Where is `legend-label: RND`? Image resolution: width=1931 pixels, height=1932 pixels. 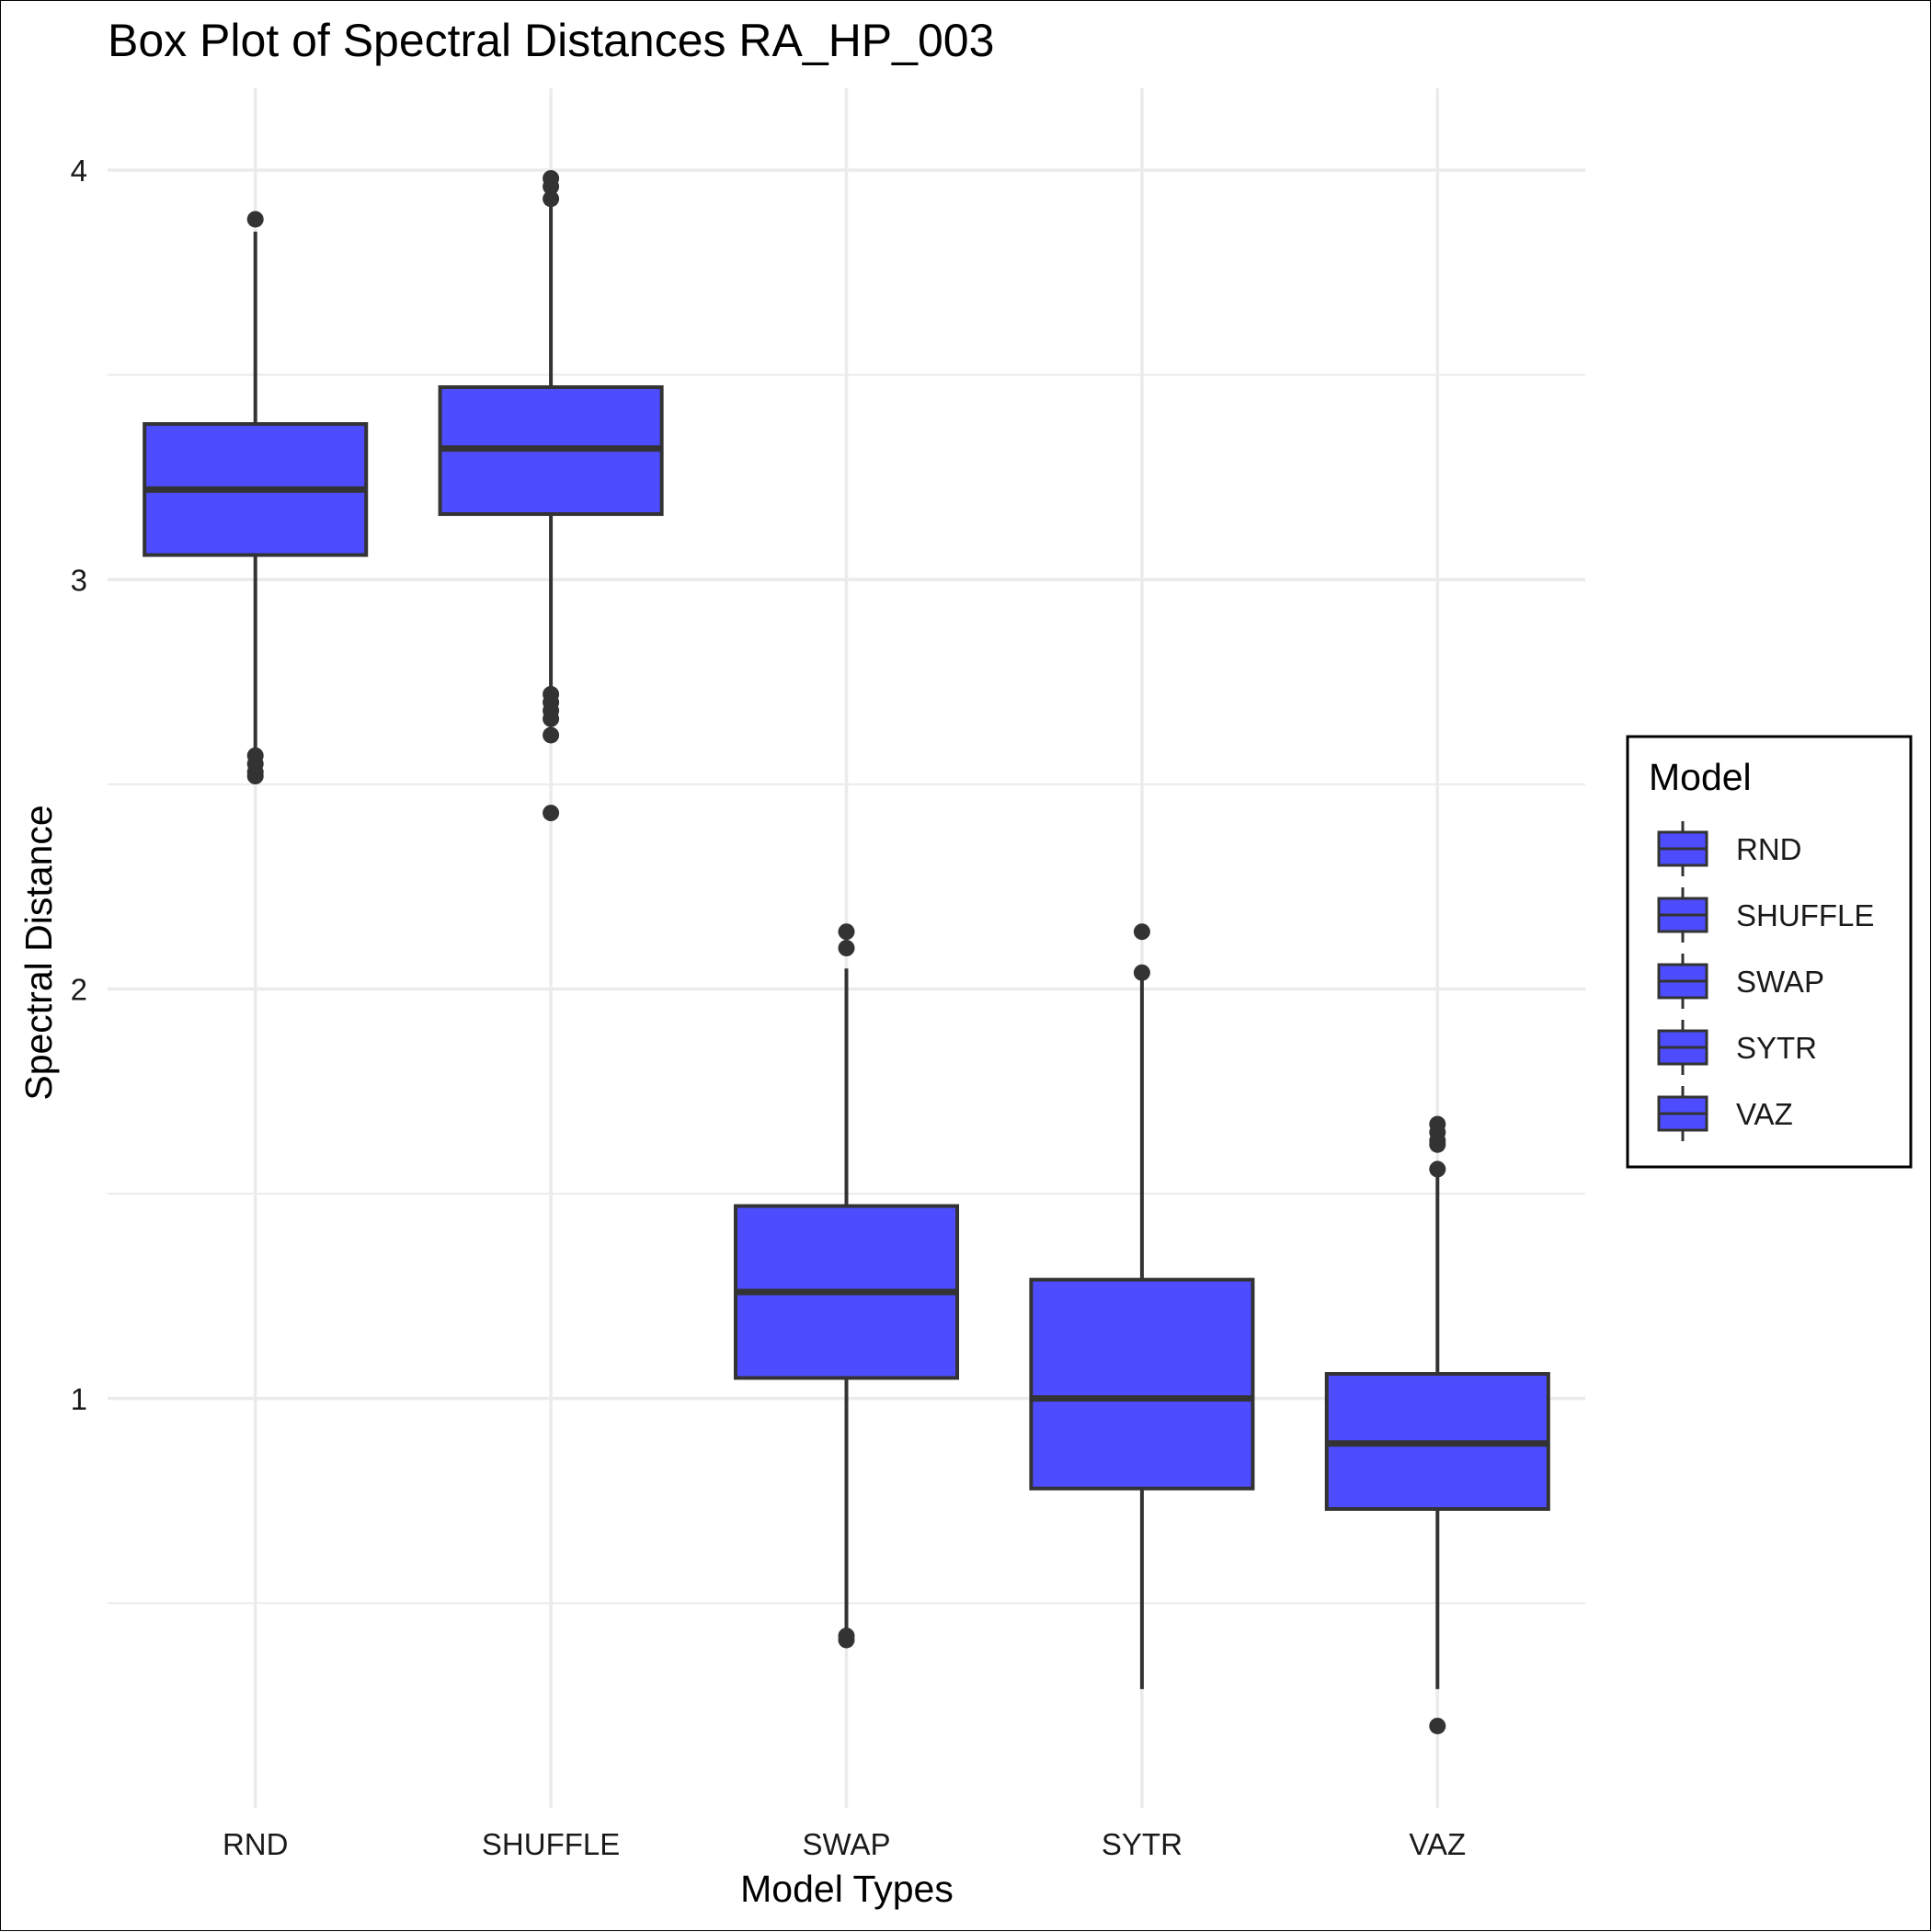 legend-label: RND is located at coordinates (1769, 849).